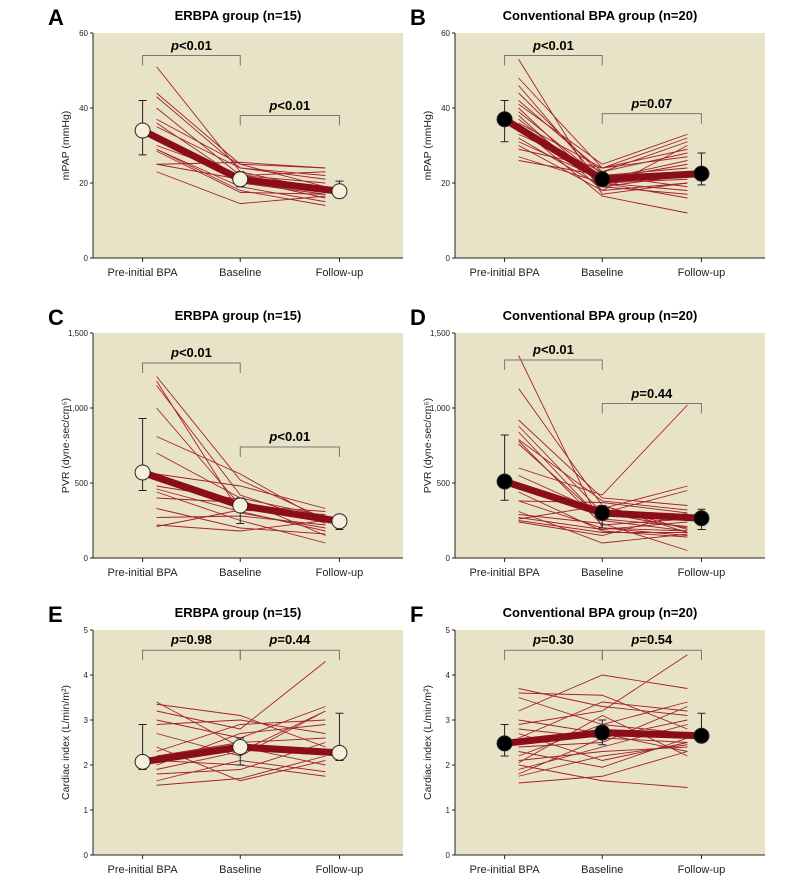  Describe the element at coordinates (600, 315) in the screenshot. I see `panel-title: Conventional BPA group (n=20)` at that location.